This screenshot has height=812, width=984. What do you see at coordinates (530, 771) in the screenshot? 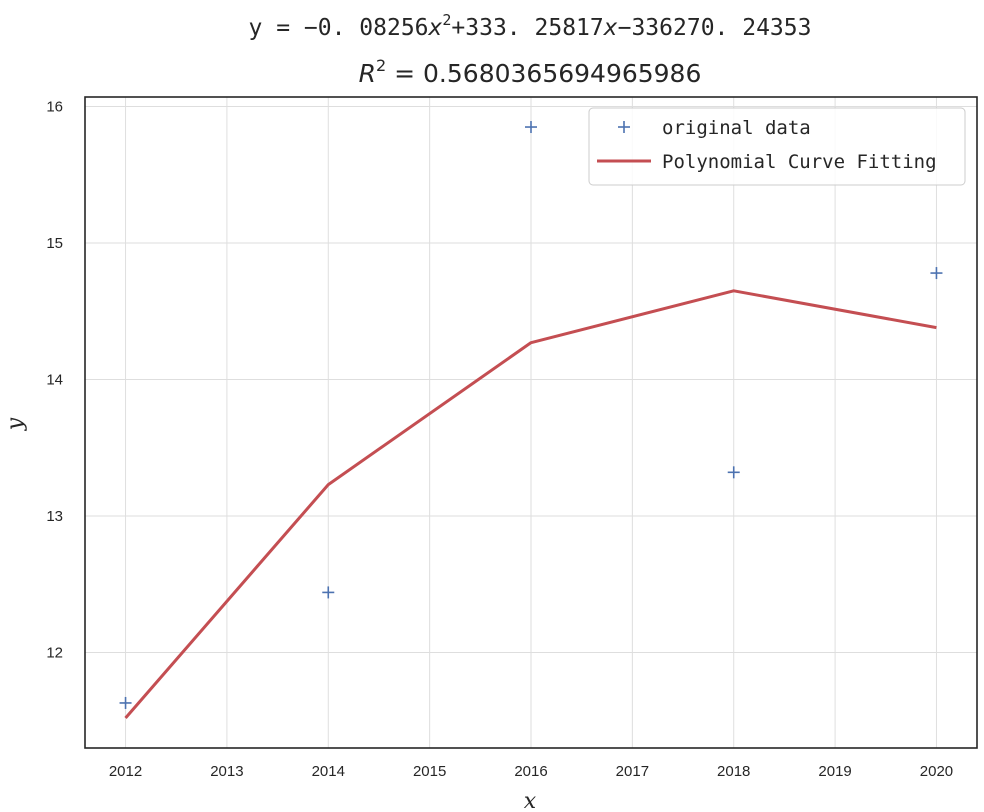
I see `x-tick-label: 2016` at bounding box center [530, 771].